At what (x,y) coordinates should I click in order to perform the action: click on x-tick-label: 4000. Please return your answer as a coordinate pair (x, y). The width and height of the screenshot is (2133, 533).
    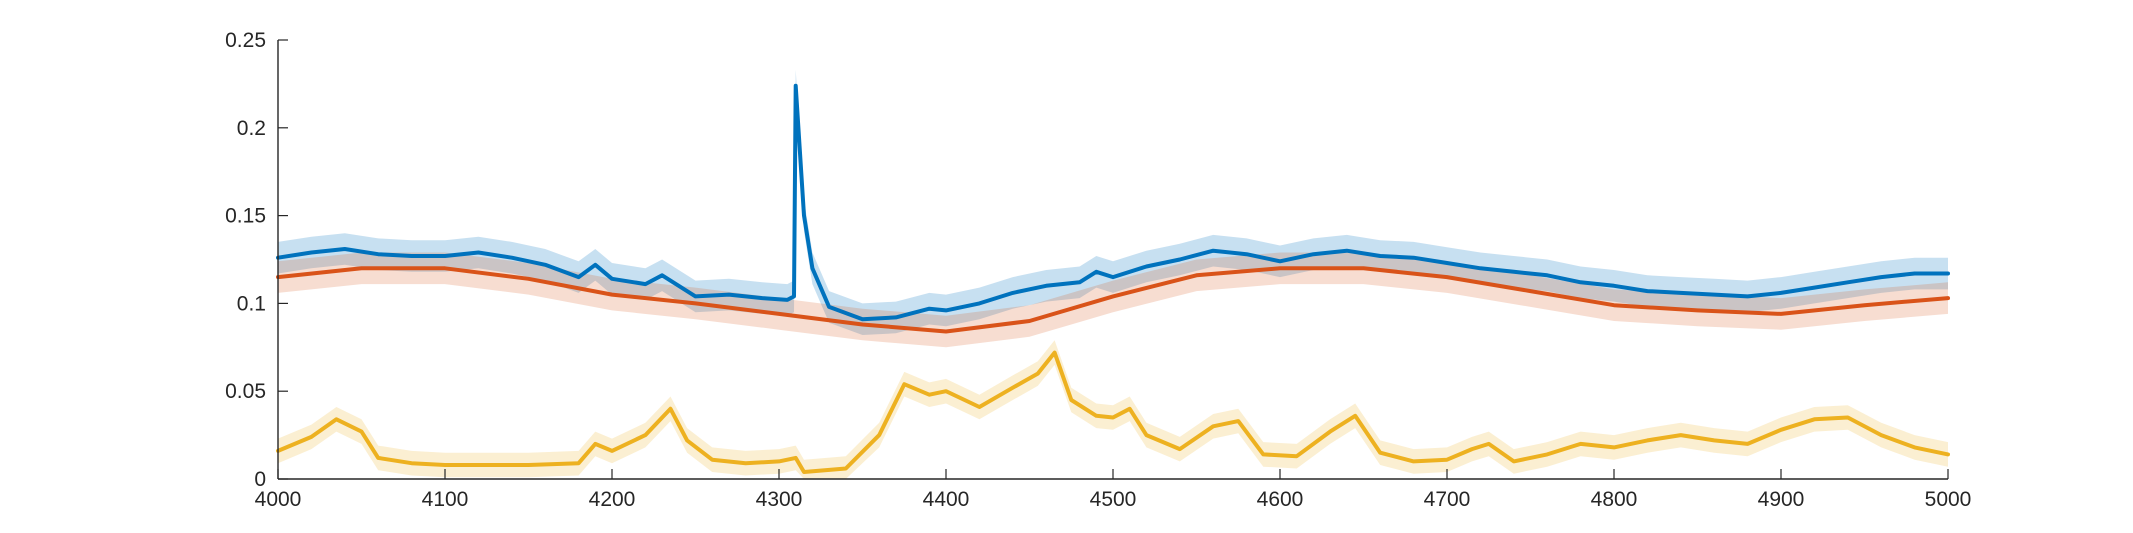
    Looking at the image, I should click on (278, 499).